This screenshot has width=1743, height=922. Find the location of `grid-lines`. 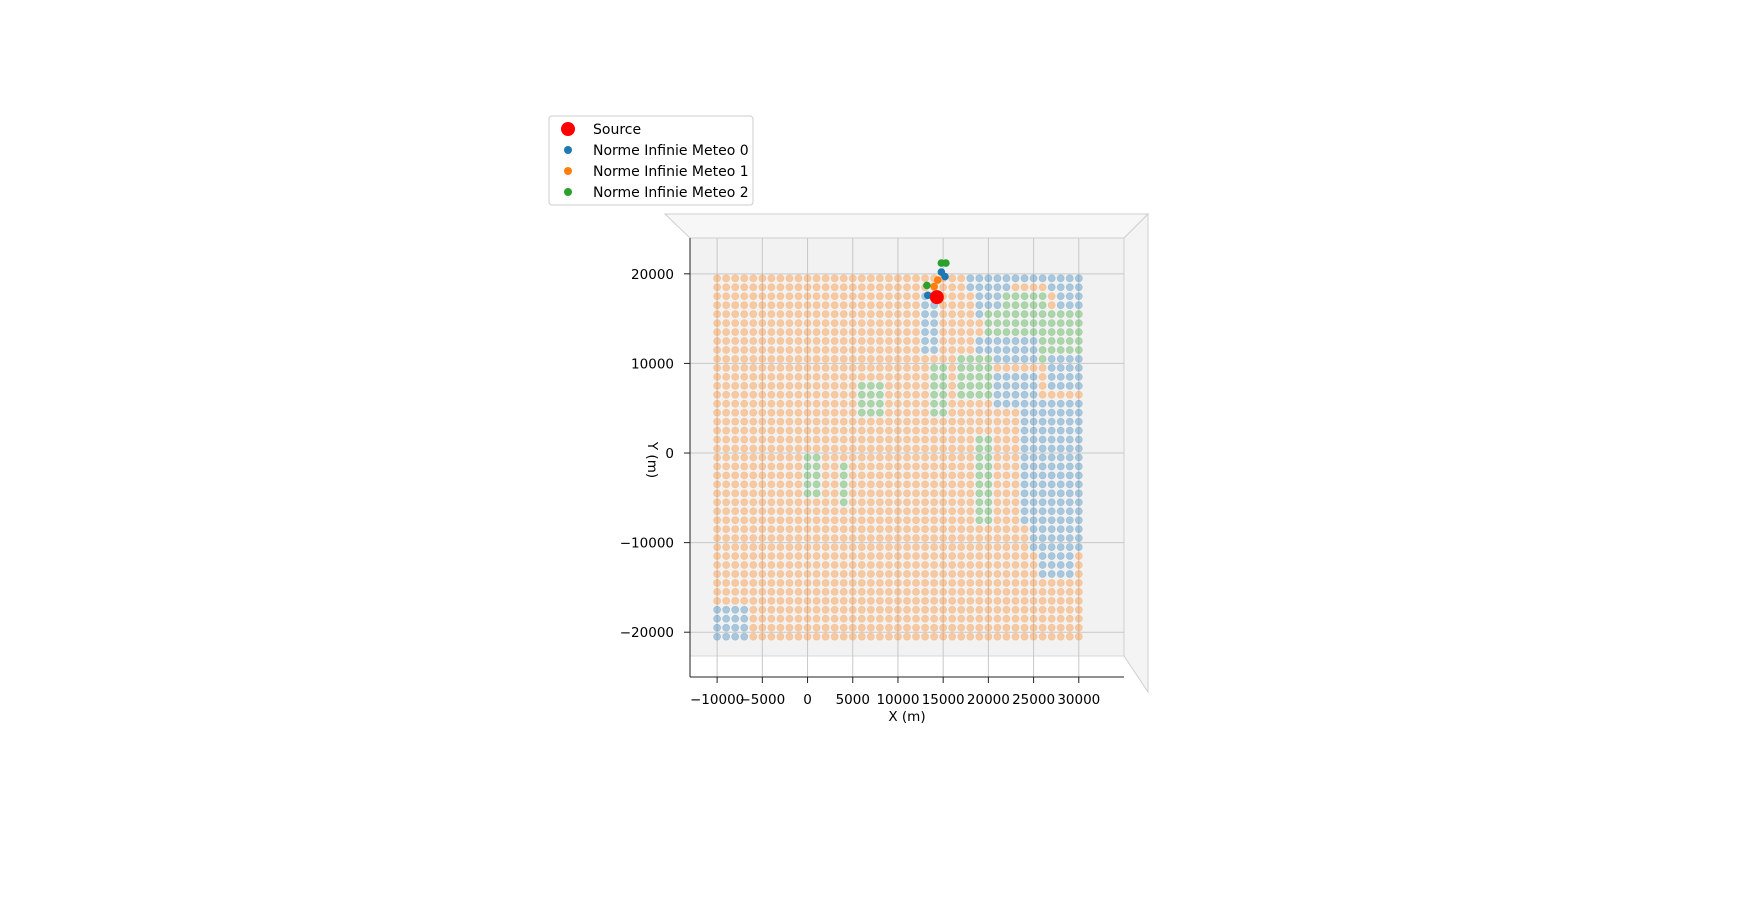

grid-lines is located at coordinates (907, 457).